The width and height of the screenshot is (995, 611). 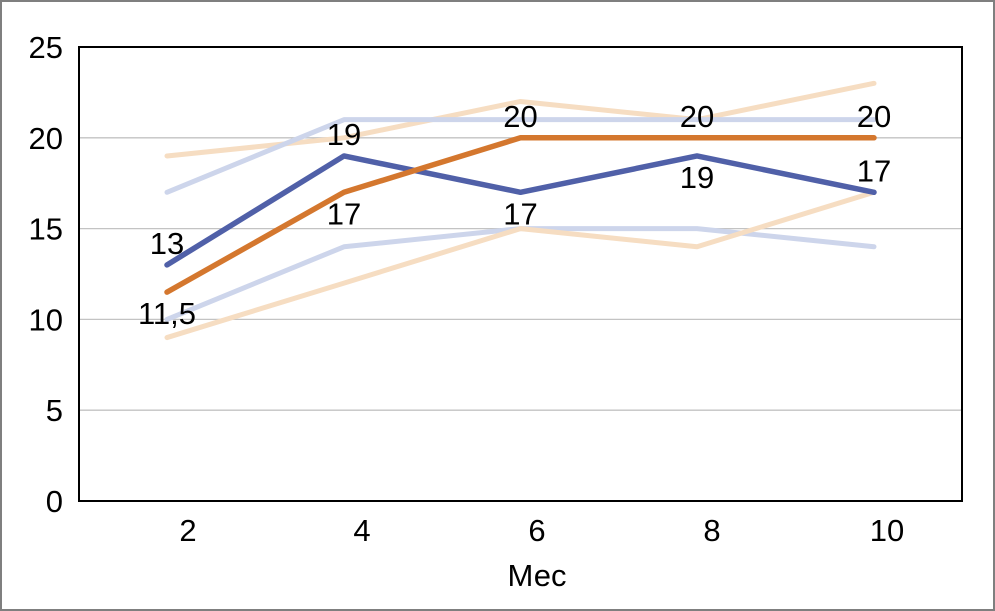 I want to click on y-tick-label: 10, so click(x=46, y=319).